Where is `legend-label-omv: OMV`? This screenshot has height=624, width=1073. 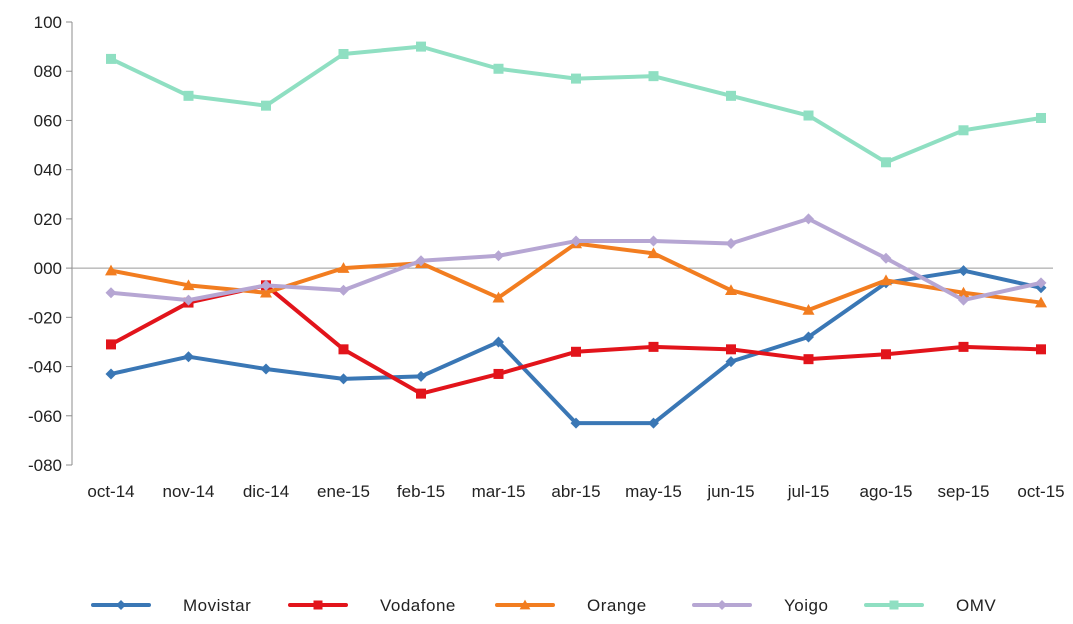
legend-label-omv: OMV is located at coordinates (976, 605).